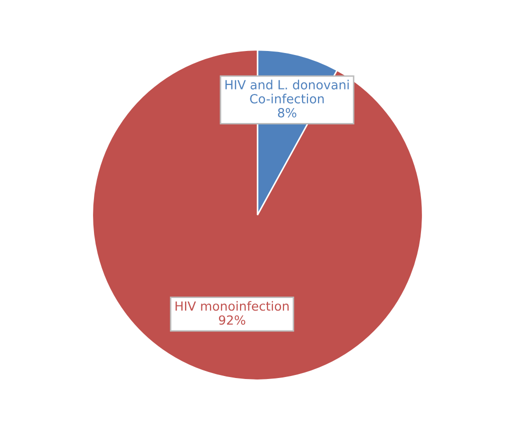 The height and width of the screenshot is (430, 515). I want to click on slice-label: HIV monoinfection, so click(232, 306).